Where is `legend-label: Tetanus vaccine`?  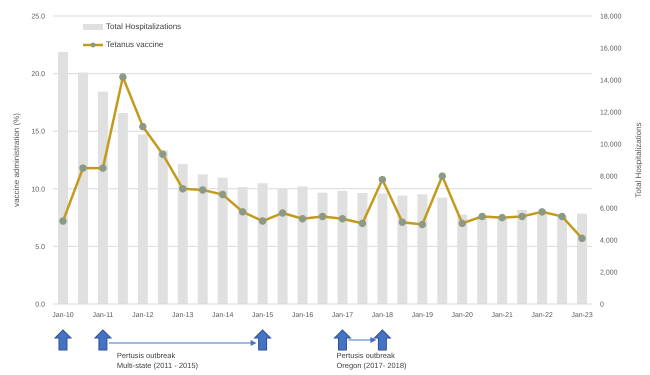
legend-label: Tetanus vaccine is located at coordinates (135, 45).